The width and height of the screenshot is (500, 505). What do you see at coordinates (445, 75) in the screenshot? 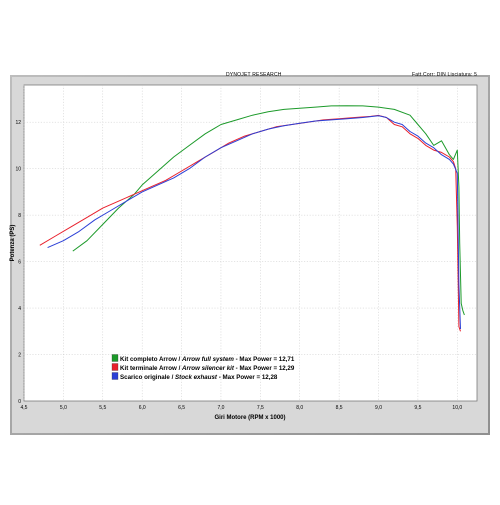
I see `correction-info: Fatt.Corr: DIN Lisciatura: 5` at bounding box center [445, 75].